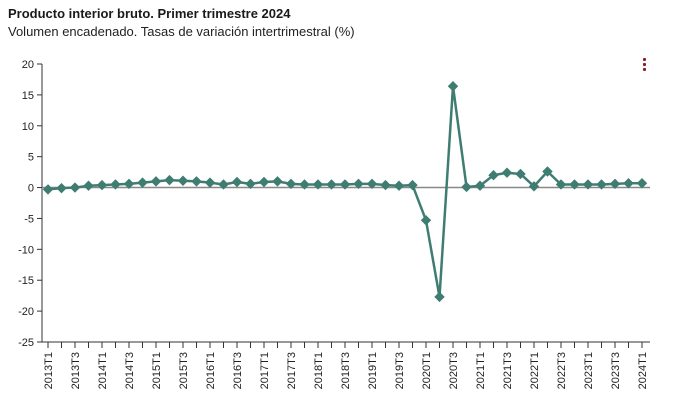 This screenshot has width=675, height=410. I want to click on x-tick-label: 2020T1, so click(427, 370).